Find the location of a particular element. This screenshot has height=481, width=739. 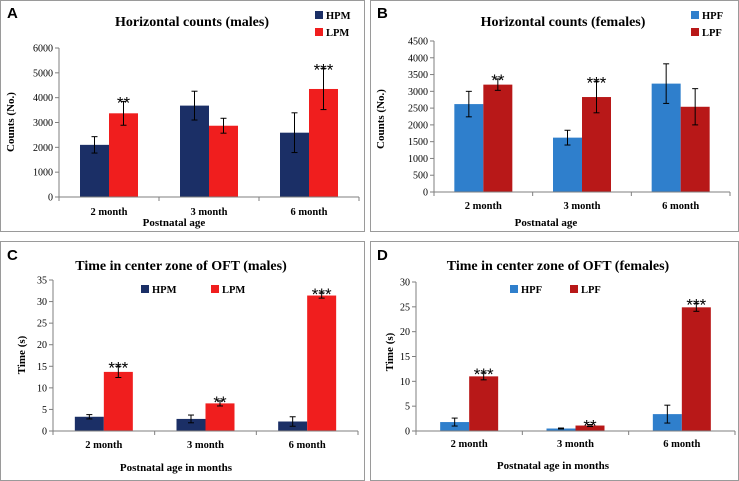

y-tick-label: 500 is located at coordinates (420, 176).